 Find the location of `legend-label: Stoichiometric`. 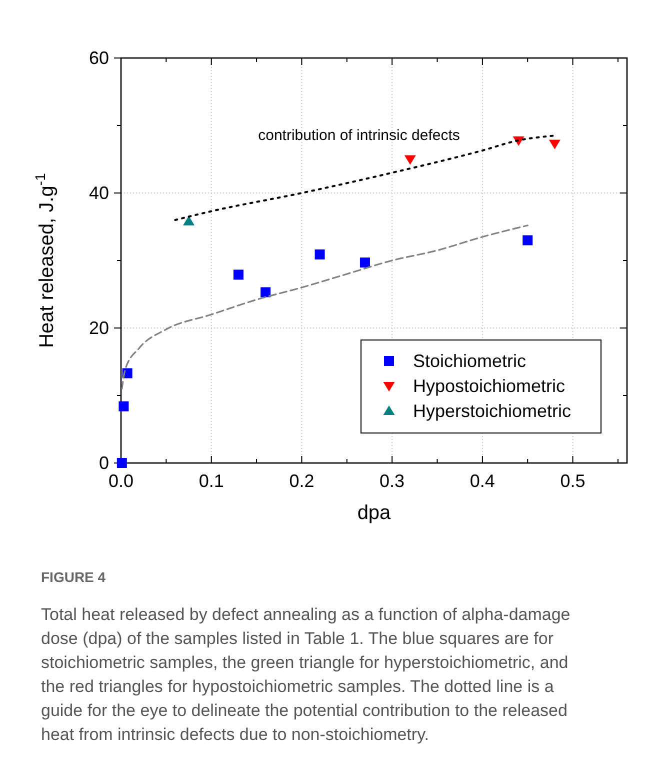

legend-label: Stoichiometric is located at coordinates (469, 361).